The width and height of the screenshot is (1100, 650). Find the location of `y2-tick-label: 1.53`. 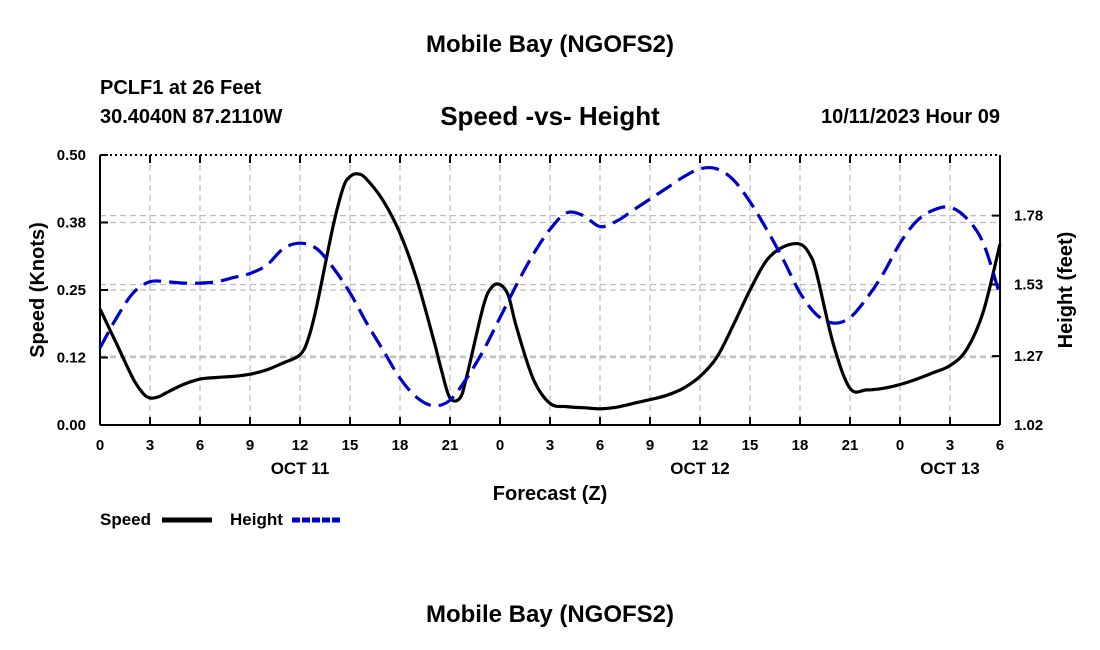

y2-tick-label: 1.53 is located at coordinates (1028, 284).